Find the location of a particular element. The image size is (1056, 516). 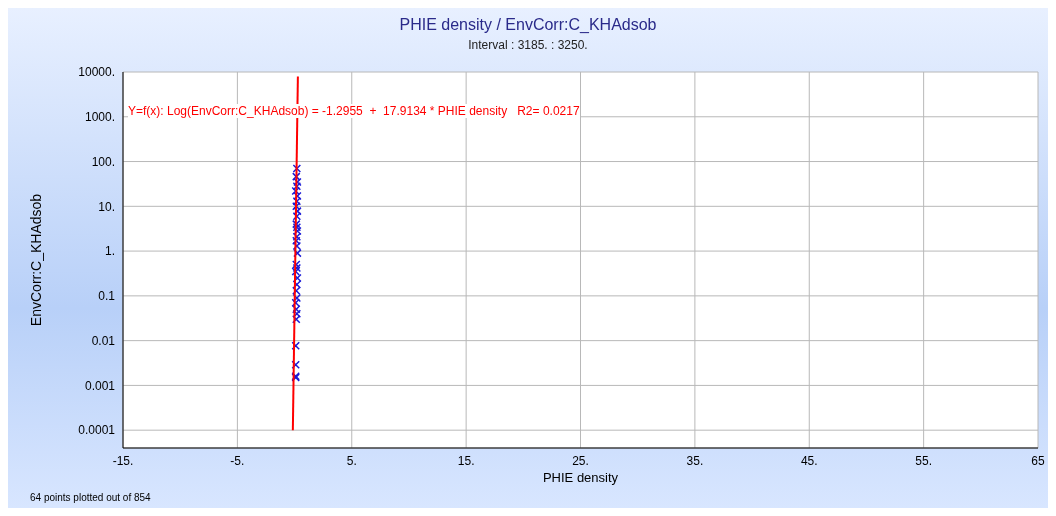

x-tick-label: 15. is located at coordinates (466, 460).